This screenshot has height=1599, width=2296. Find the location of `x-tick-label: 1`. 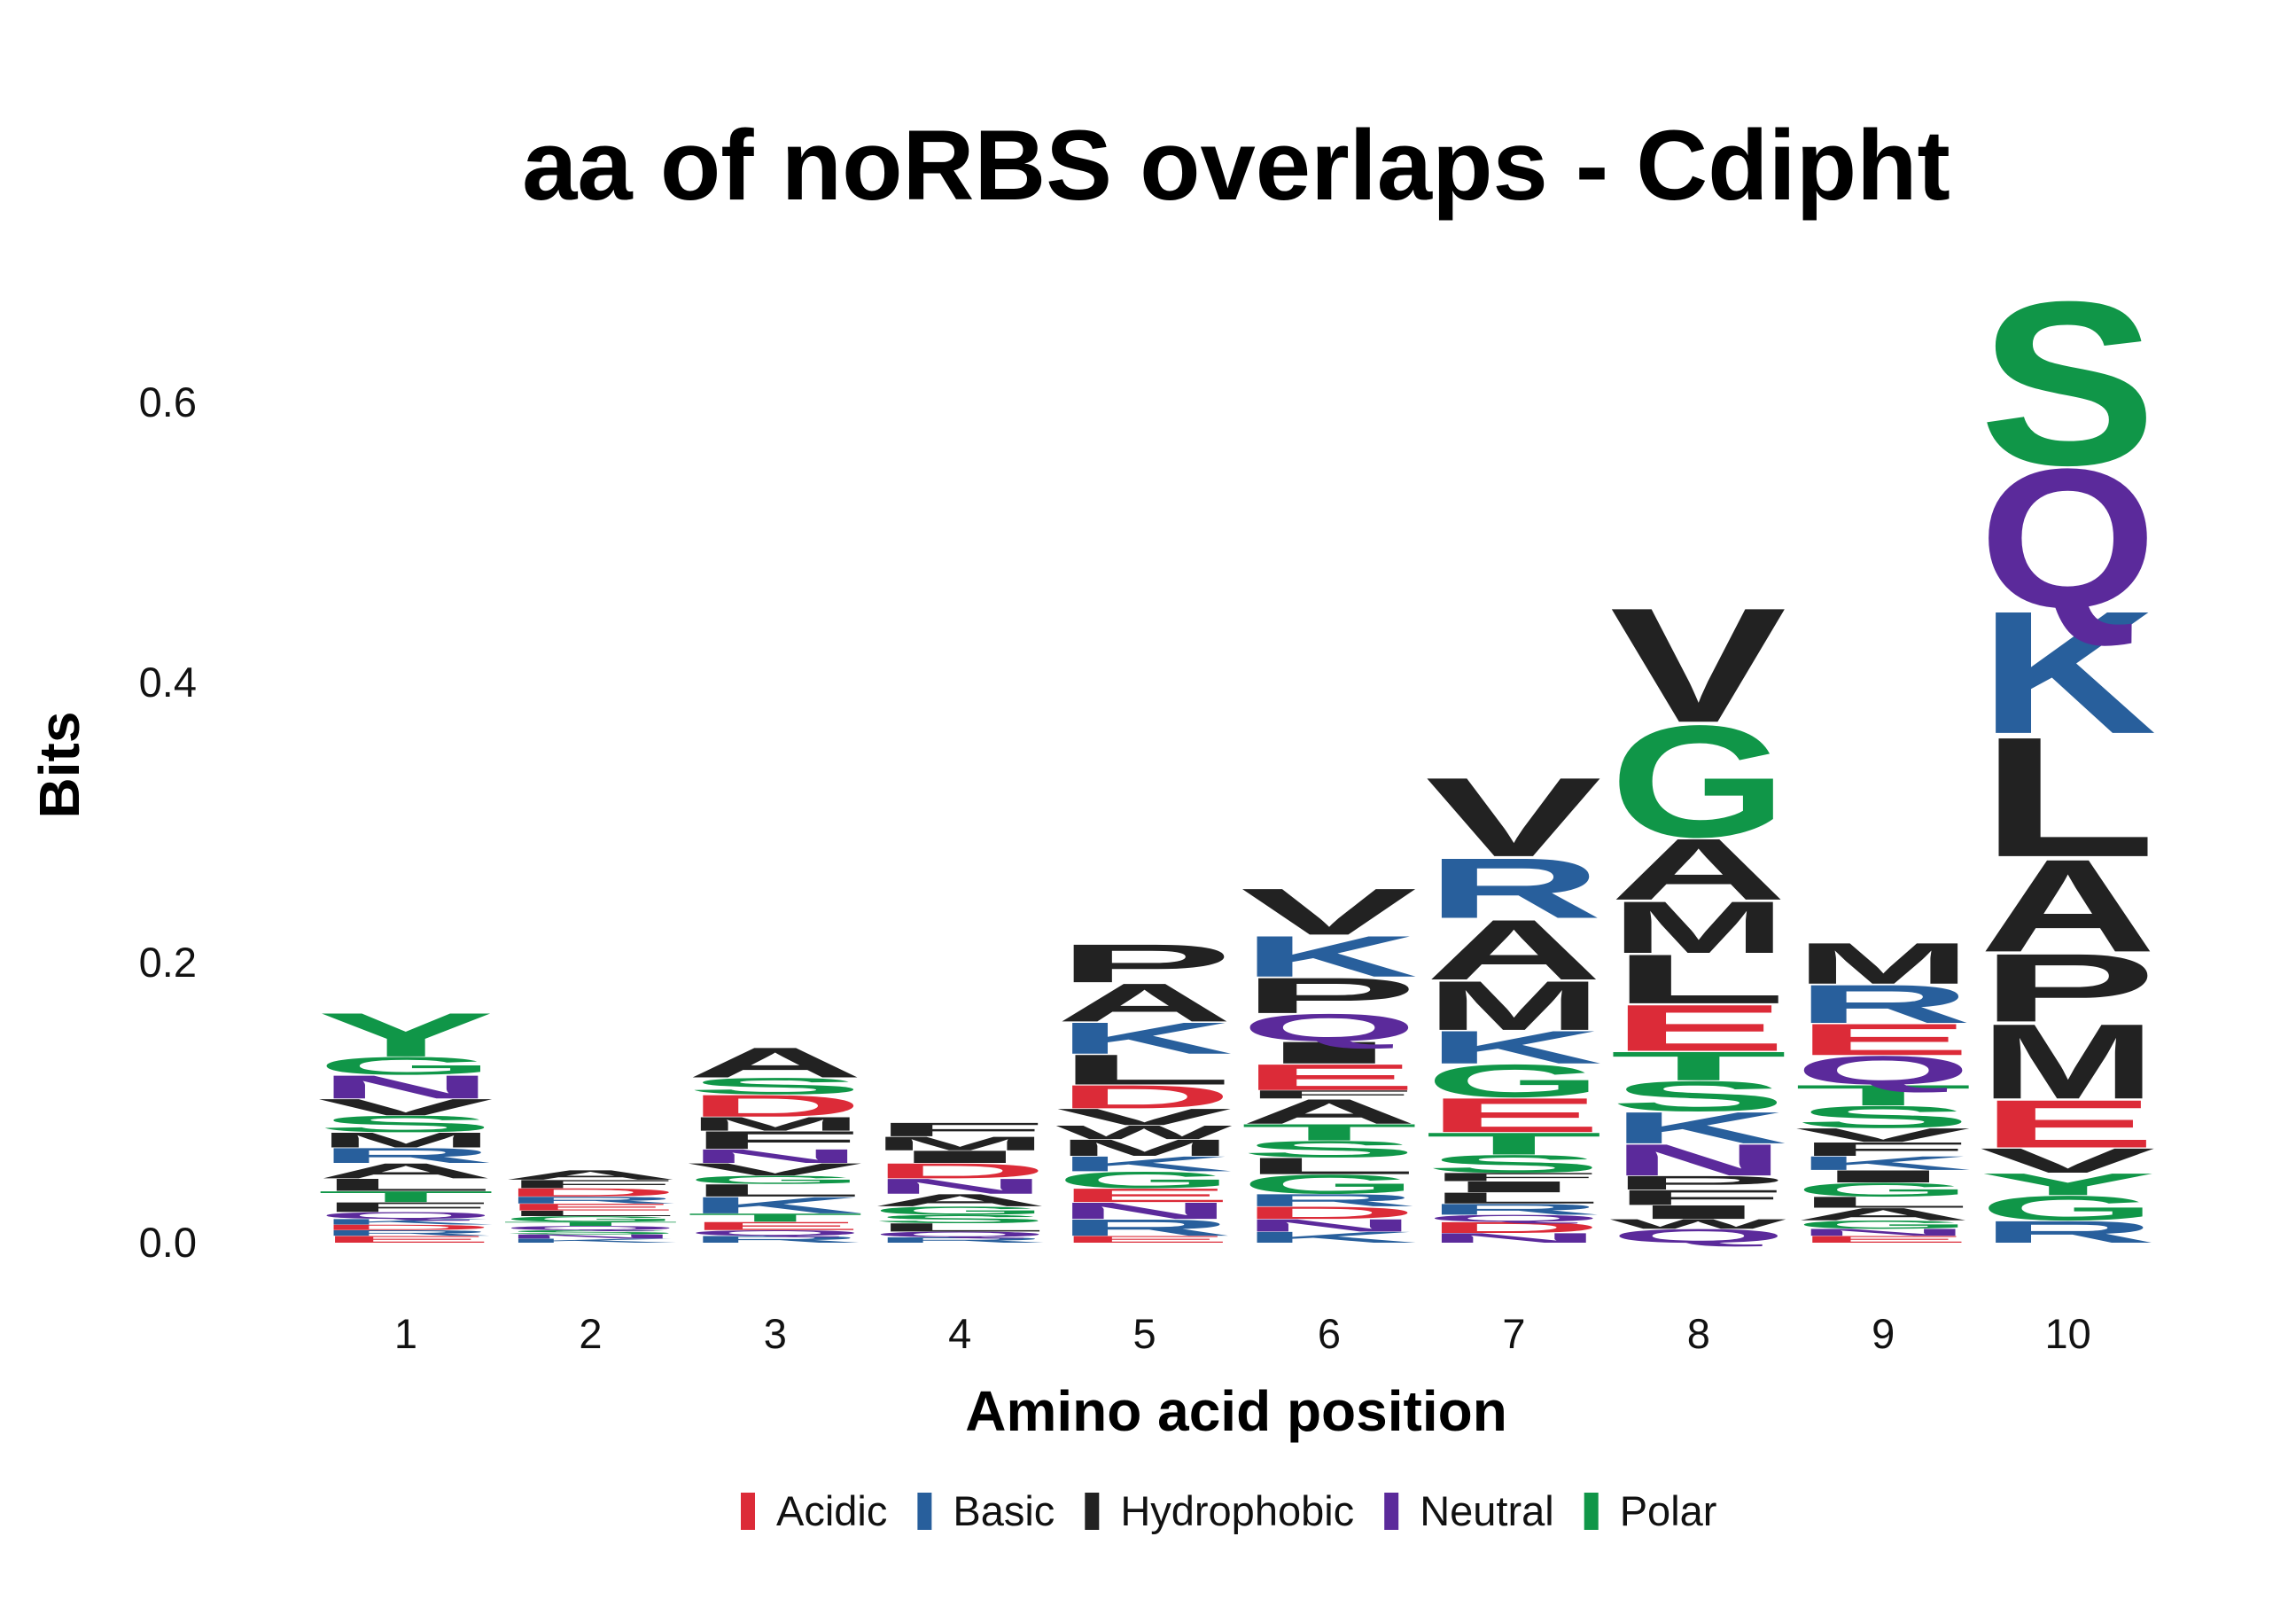

x-tick-label: 1 is located at coordinates (405, 1333).